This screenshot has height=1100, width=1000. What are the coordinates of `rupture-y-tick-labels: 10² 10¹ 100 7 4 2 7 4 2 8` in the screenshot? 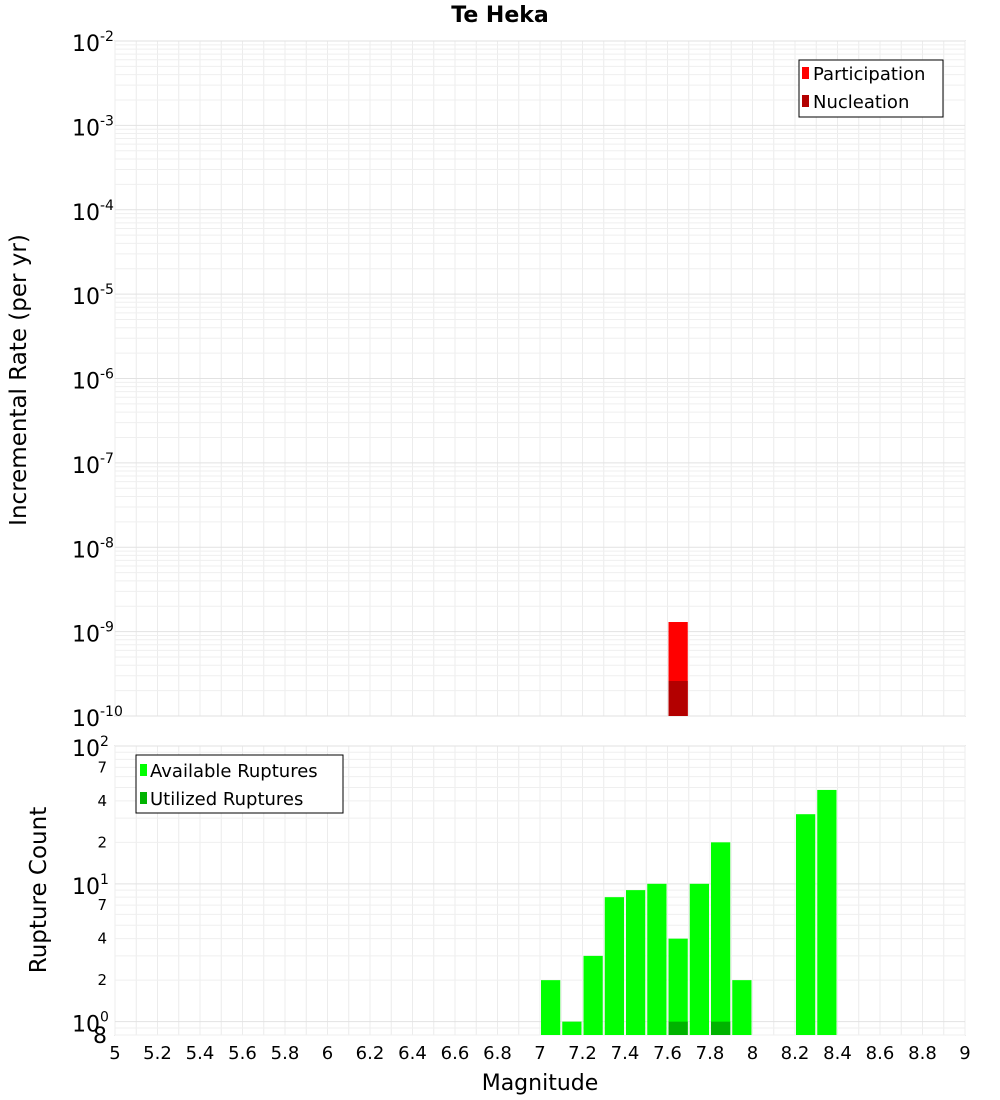 It's located at (90, 891).